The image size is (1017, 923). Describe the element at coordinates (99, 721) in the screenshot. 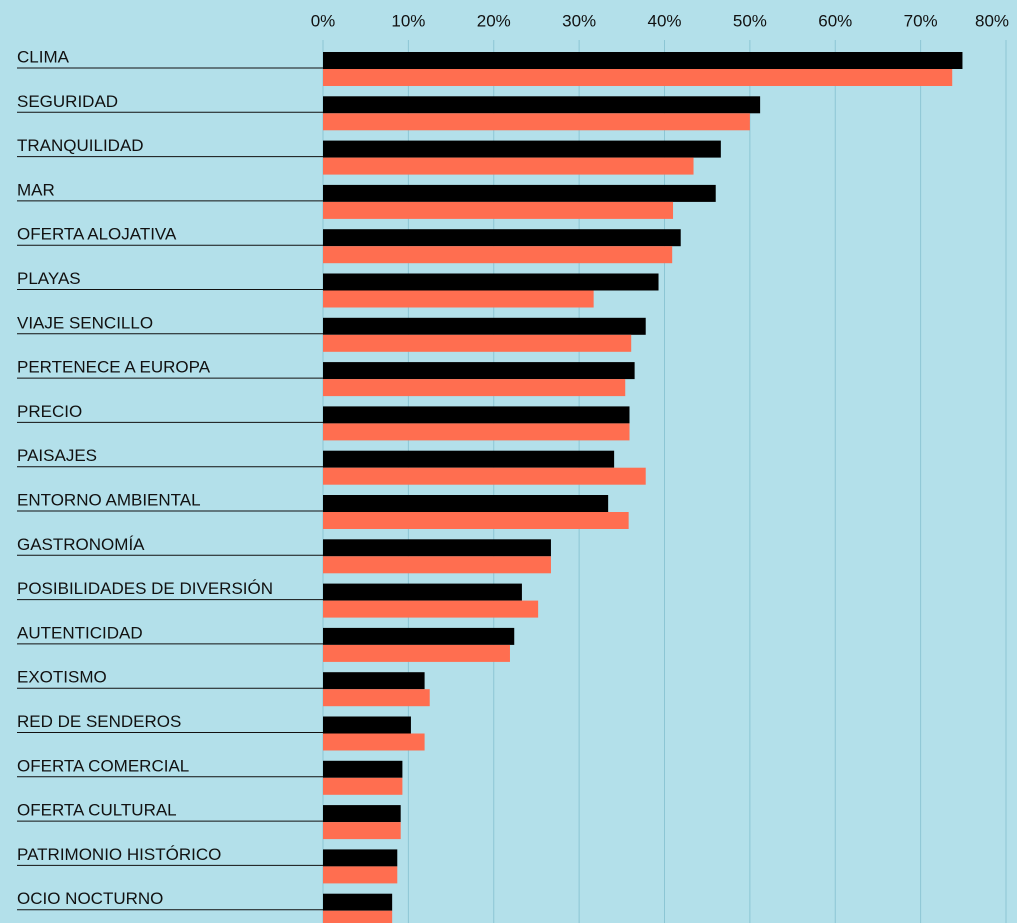

I see `y-tick-label: RED DE SENDEROS` at that location.